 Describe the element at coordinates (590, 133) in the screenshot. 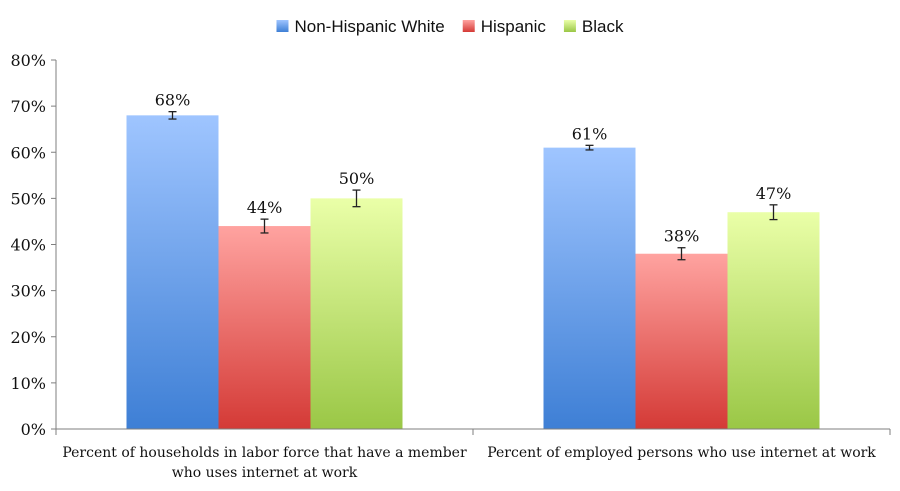

I see `data-label: 61%` at that location.